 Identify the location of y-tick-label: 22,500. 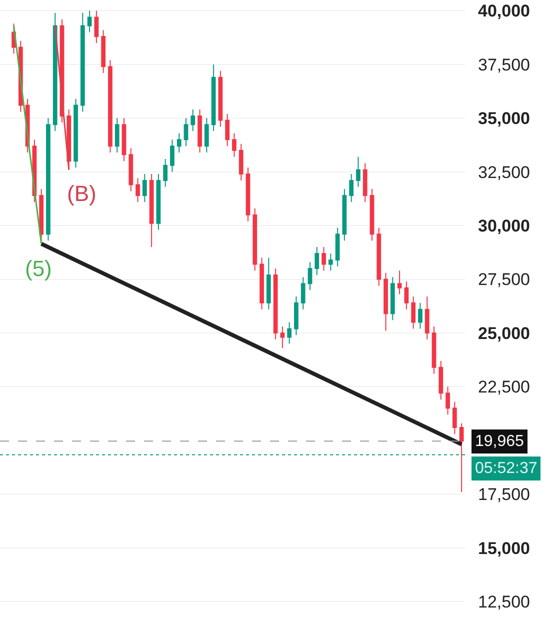
(504, 387).